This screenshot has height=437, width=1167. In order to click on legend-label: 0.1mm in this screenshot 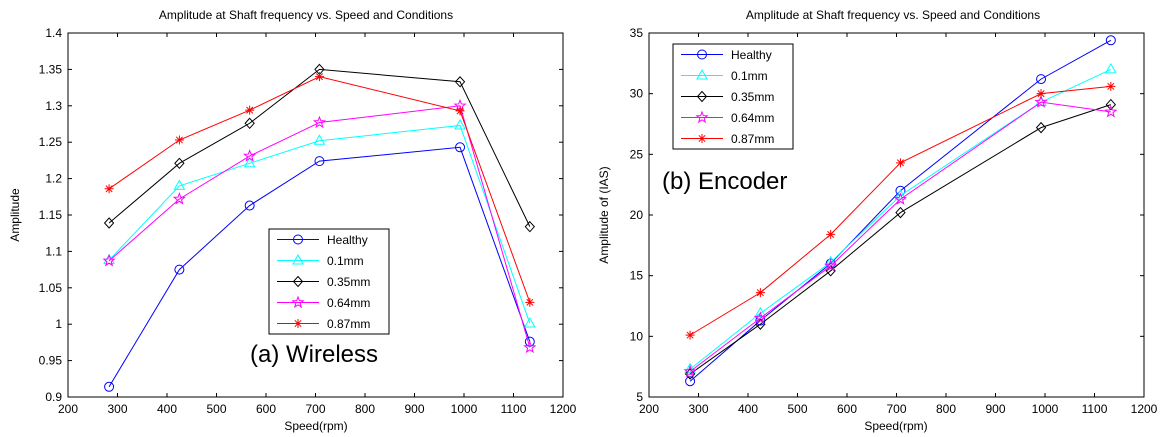, I will do `click(749, 76)`.